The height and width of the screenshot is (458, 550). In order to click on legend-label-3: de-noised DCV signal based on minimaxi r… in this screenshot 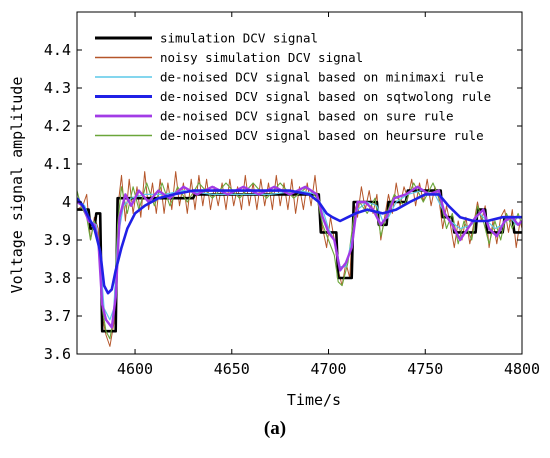, I will do `click(322, 77)`.